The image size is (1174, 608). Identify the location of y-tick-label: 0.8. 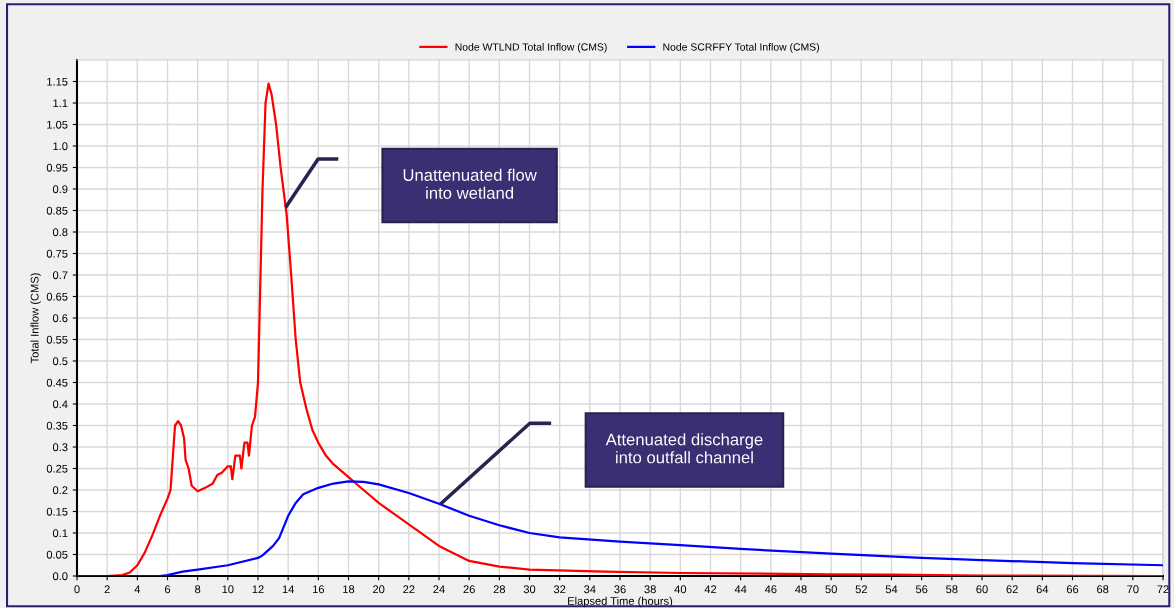
(60, 232).